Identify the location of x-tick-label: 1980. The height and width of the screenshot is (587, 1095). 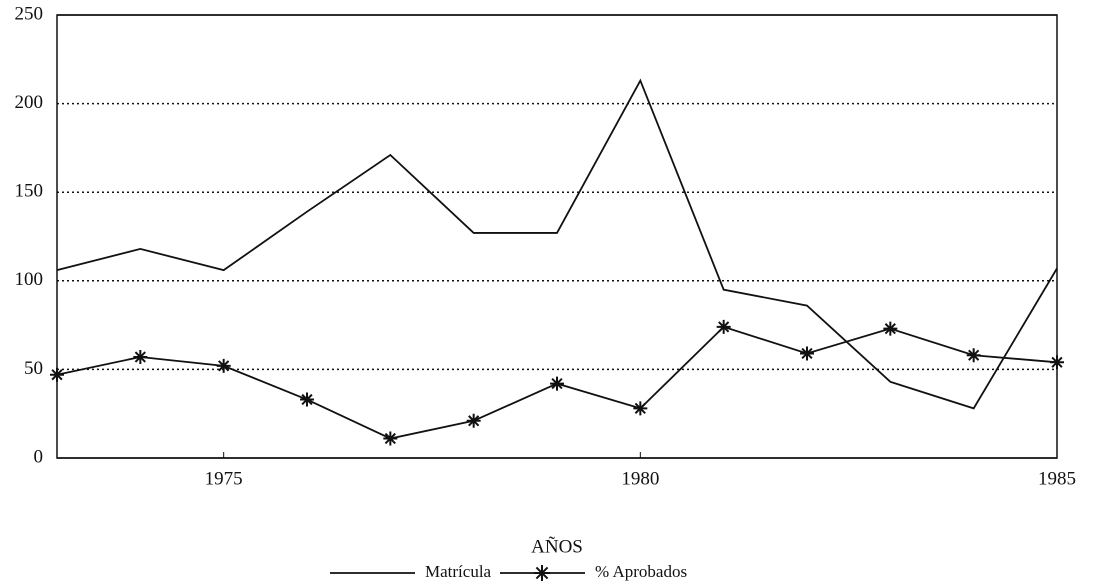
(640, 478).